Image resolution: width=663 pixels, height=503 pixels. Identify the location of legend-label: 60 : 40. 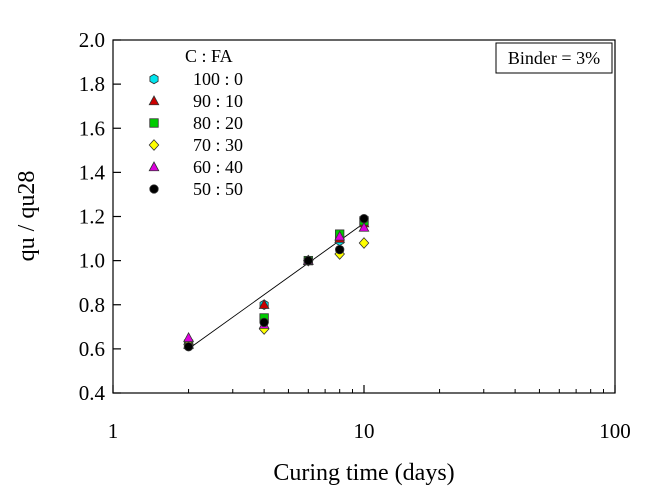
(218, 167).